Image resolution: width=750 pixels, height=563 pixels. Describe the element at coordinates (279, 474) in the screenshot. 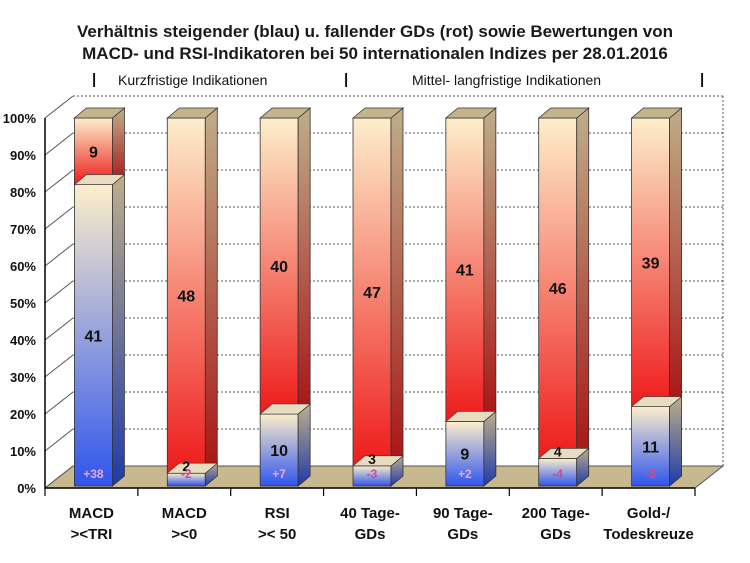

I see `net-value-label: +7` at that location.